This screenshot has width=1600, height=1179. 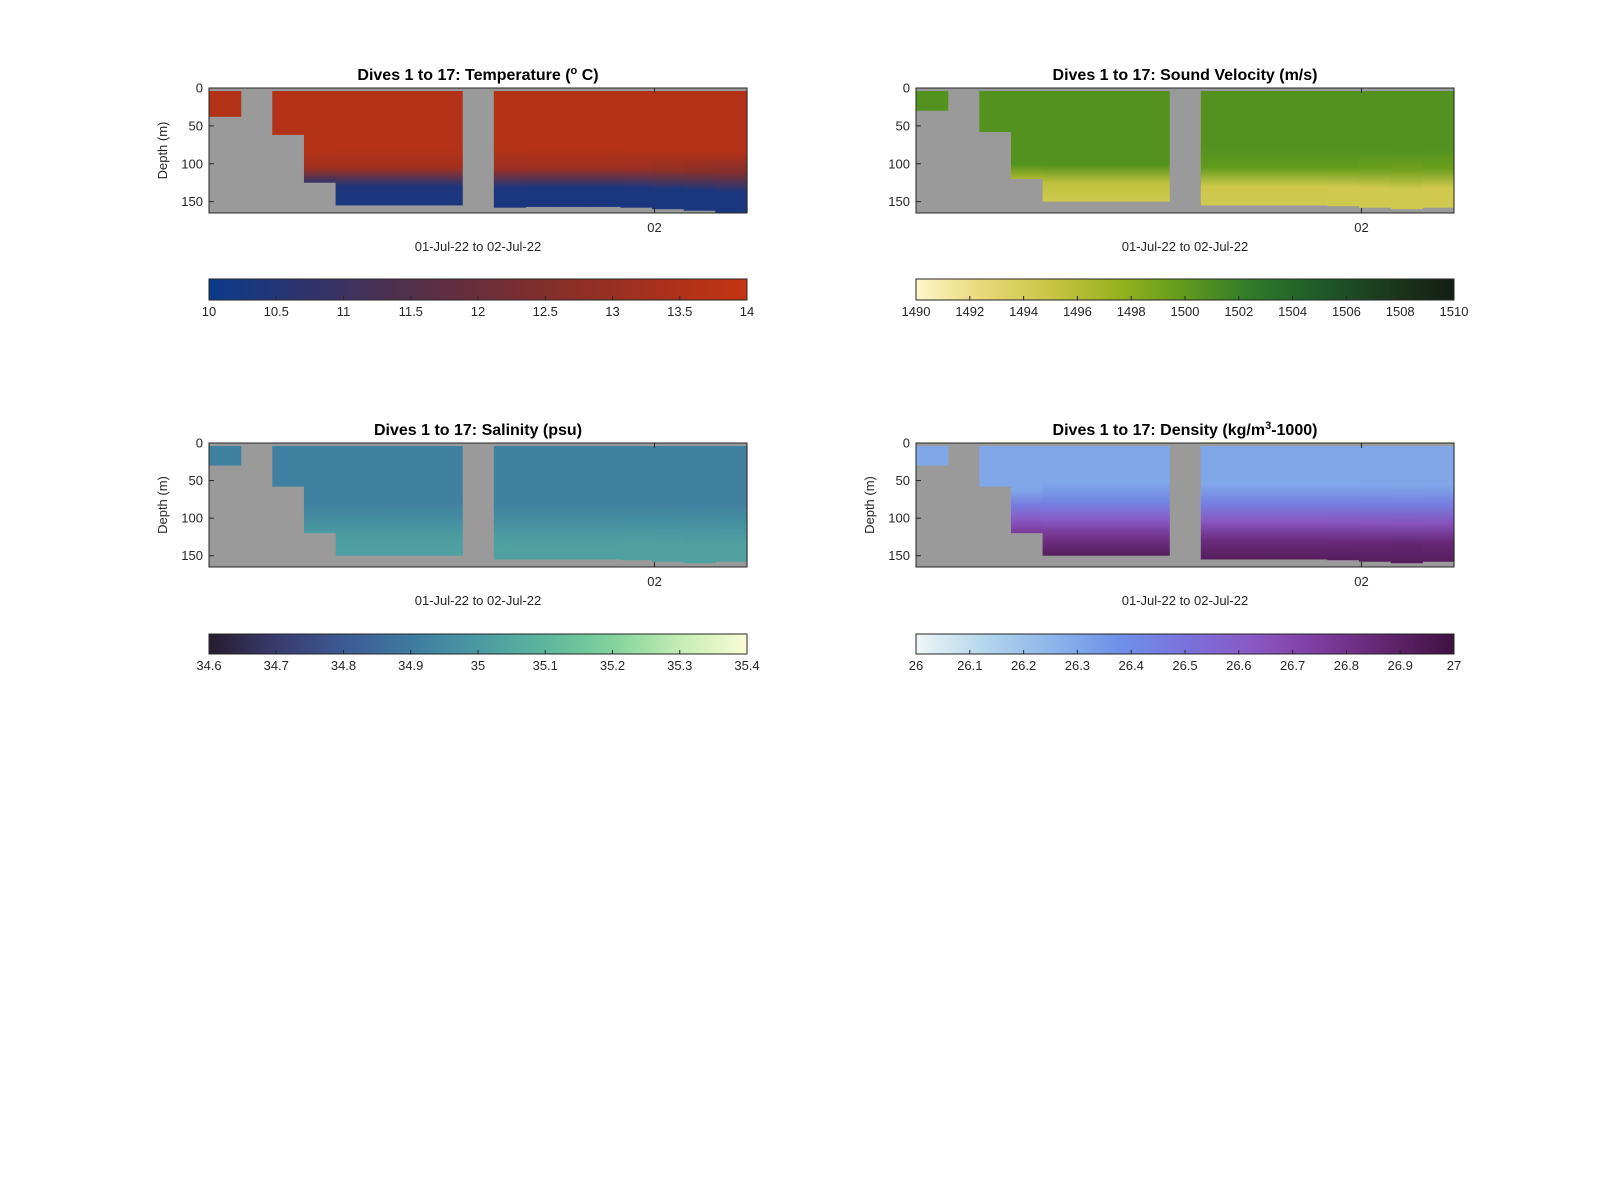 I want to click on colorbar-tick-label: 11.5, so click(x=411, y=311).